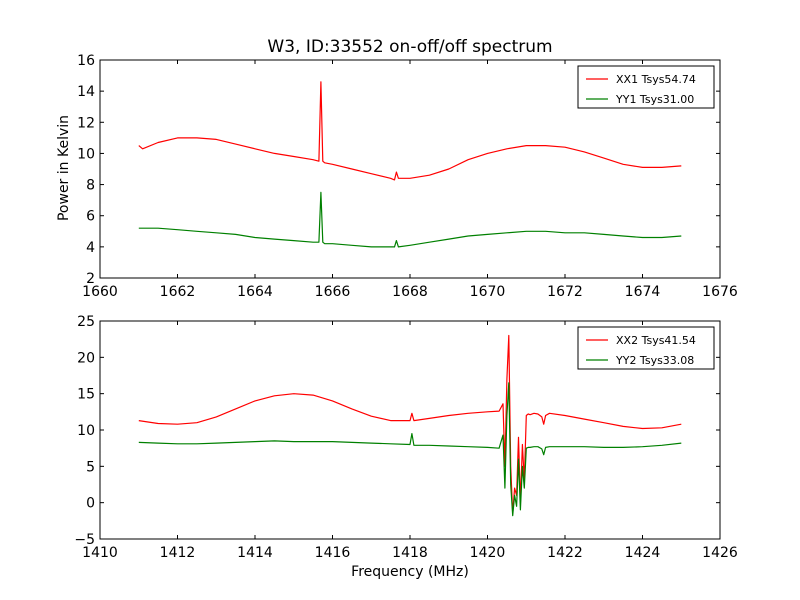 The height and width of the screenshot is (600, 800). I want to click on legend-label: YY2 Tsys33.08, so click(654, 360).